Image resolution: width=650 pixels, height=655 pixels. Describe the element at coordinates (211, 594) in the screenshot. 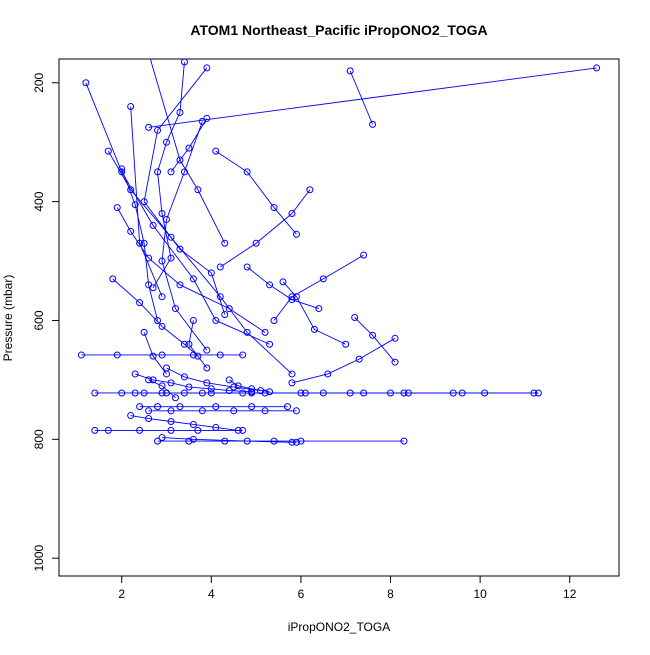

I see `x-tick-label: 4` at that location.